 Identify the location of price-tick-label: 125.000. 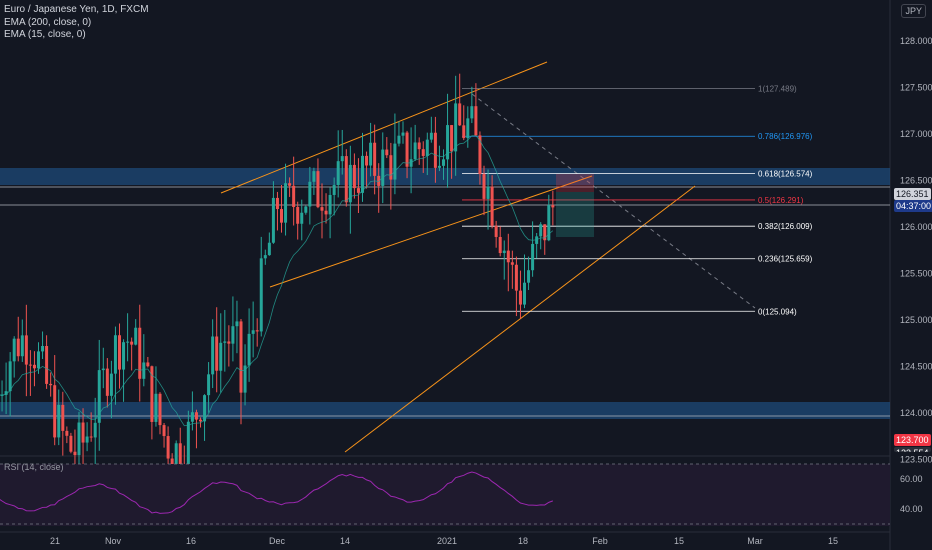
(916, 320).